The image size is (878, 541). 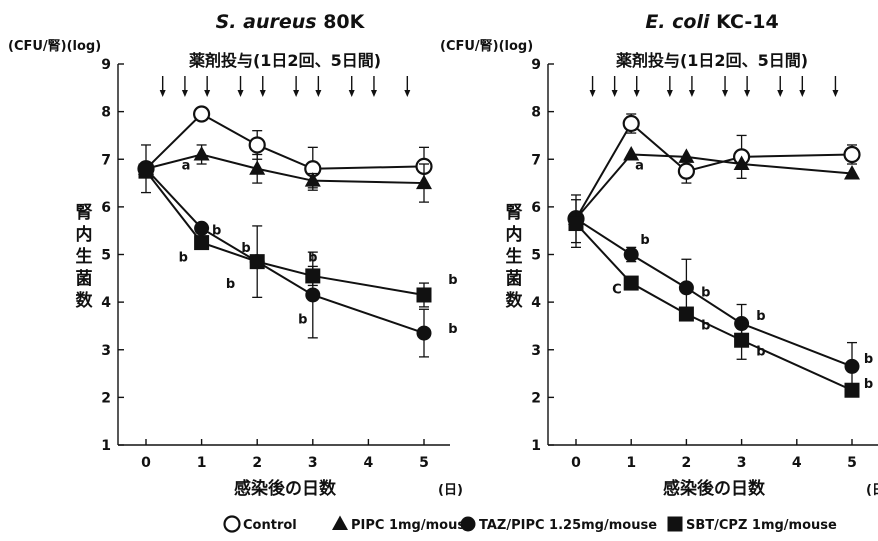 What do you see at coordinates (743, 22) in the screenshot?
I see `chart-title-strain: KC-14` at bounding box center [743, 22].